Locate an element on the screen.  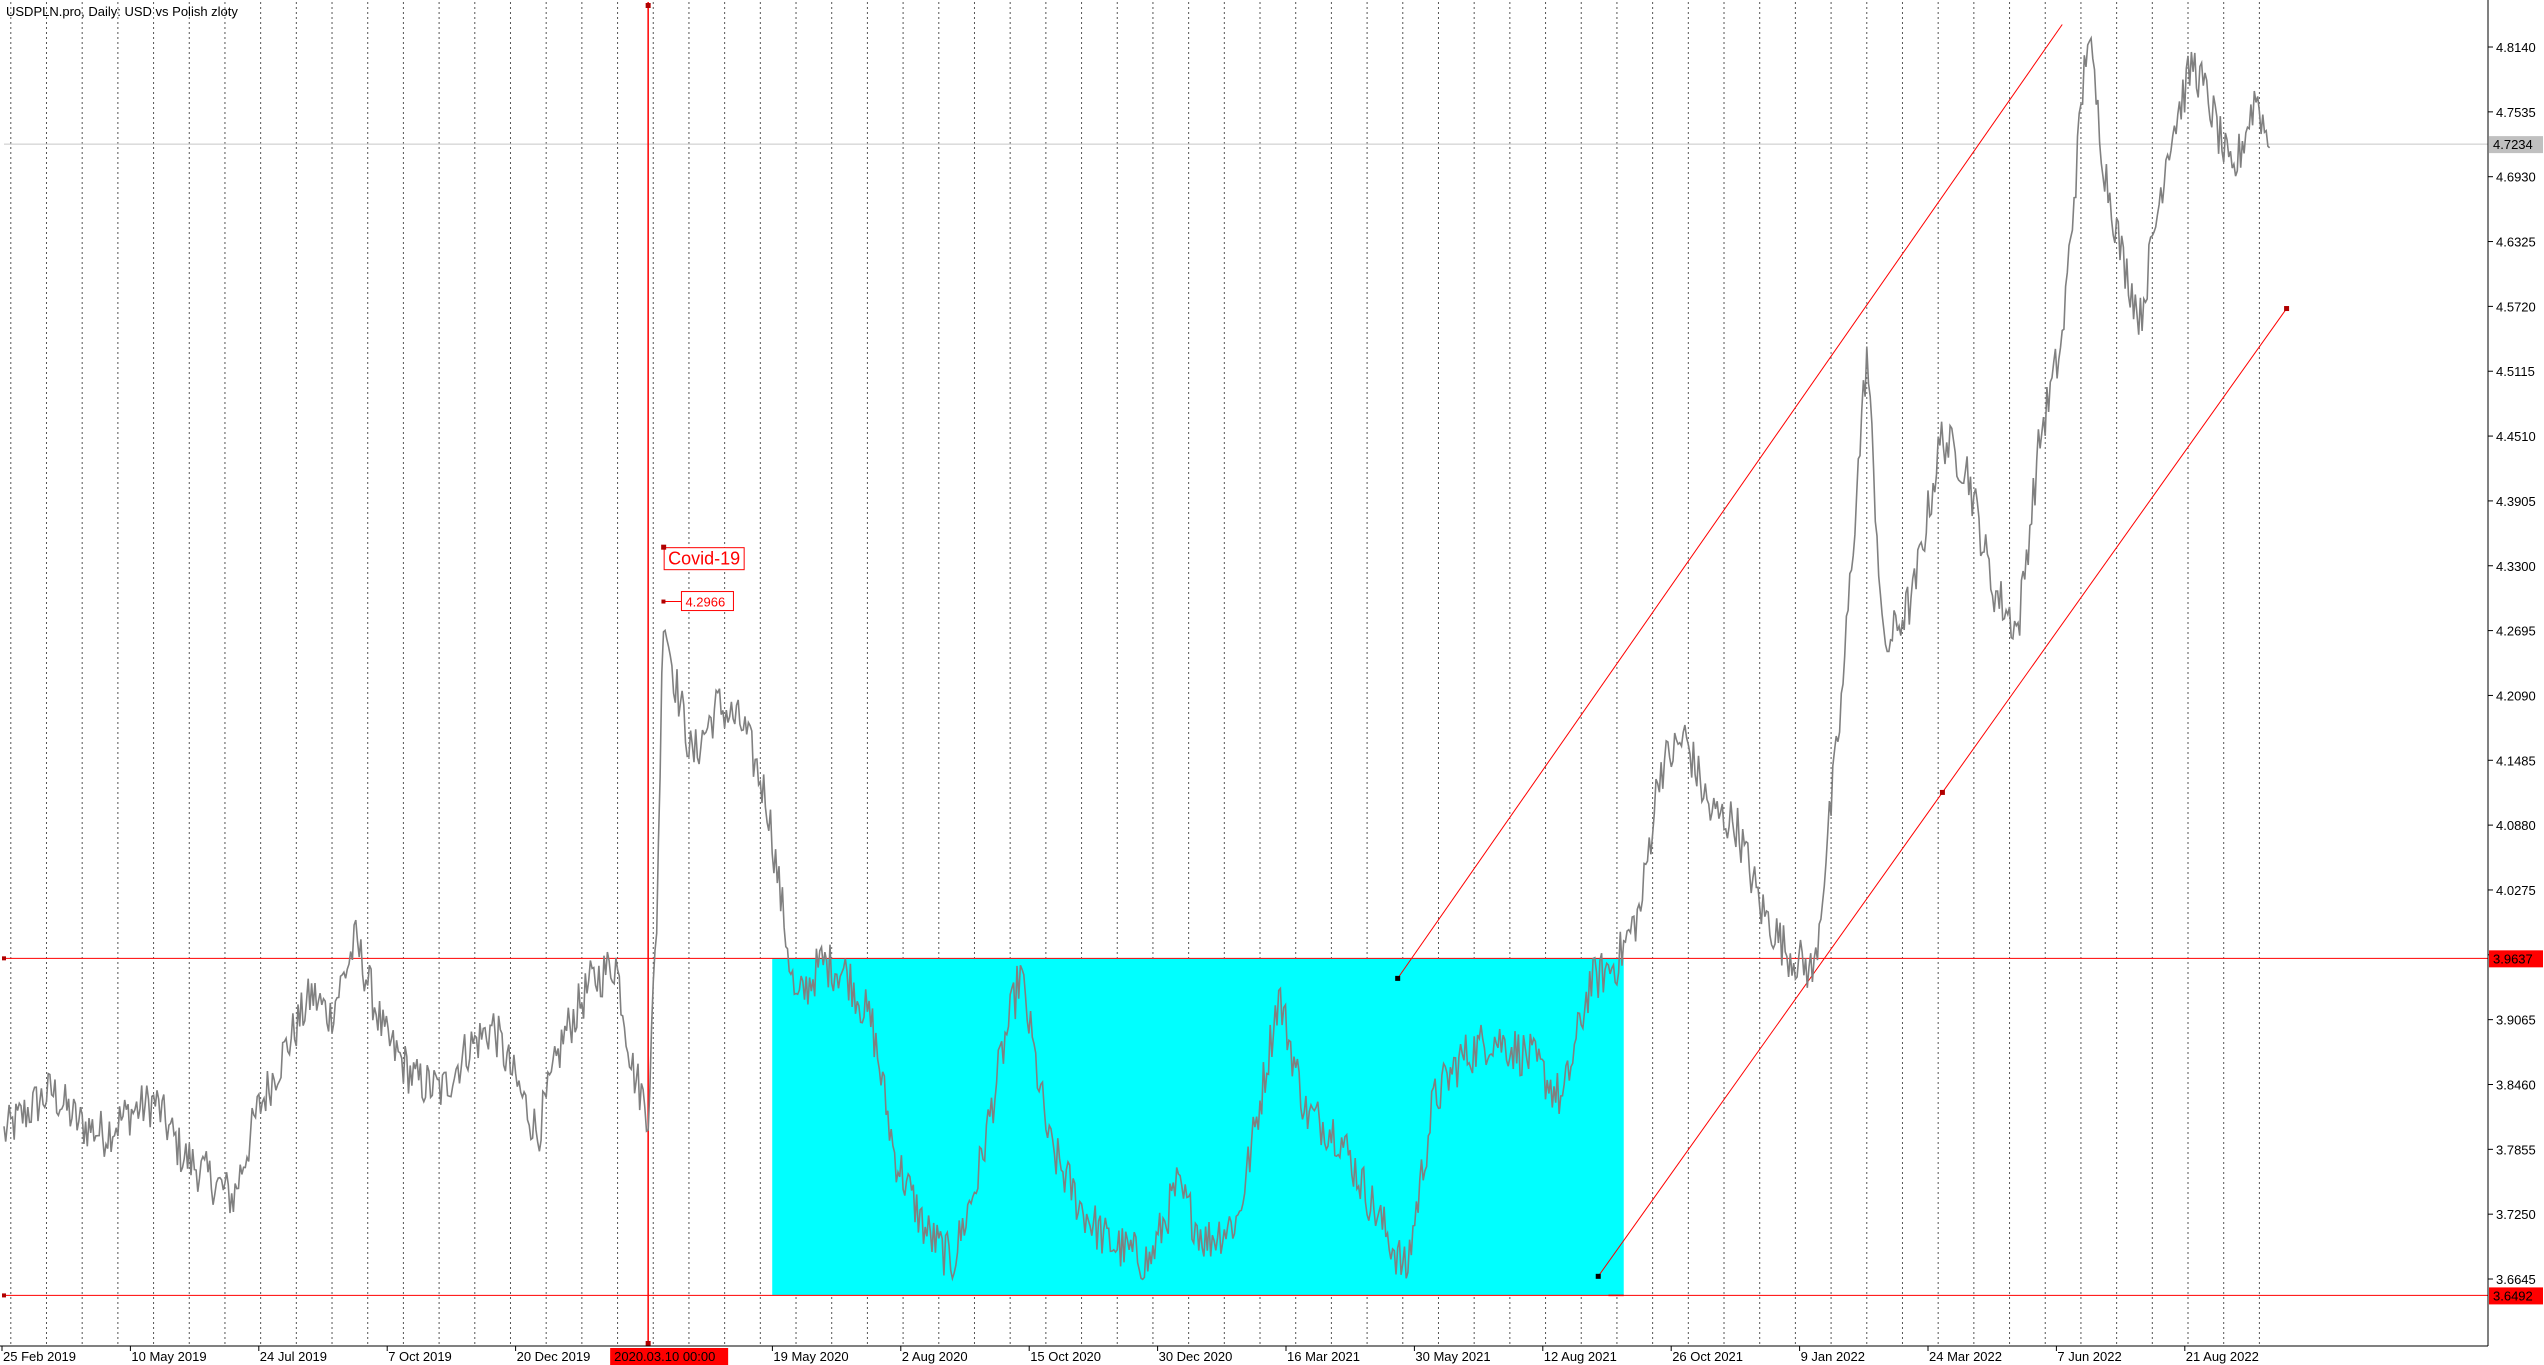
x-tick-label: 24 Mar 2022 is located at coordinates (1965, 1356).